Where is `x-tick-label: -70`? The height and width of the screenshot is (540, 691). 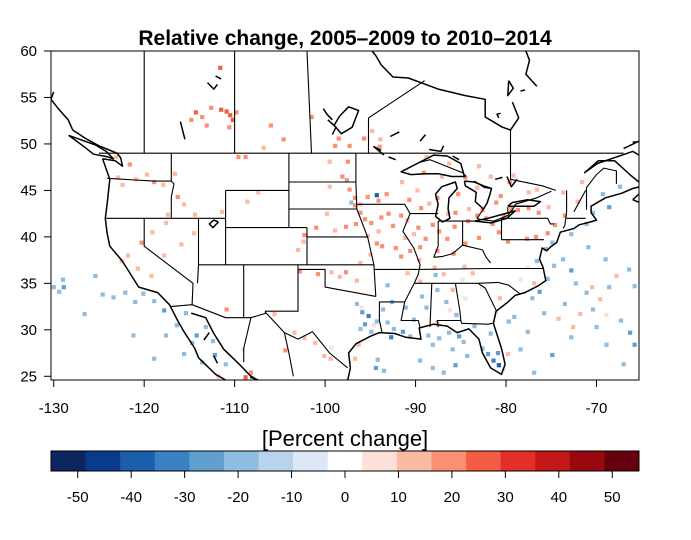 x-tick-label: -70 is located at coordinates (597, 408).